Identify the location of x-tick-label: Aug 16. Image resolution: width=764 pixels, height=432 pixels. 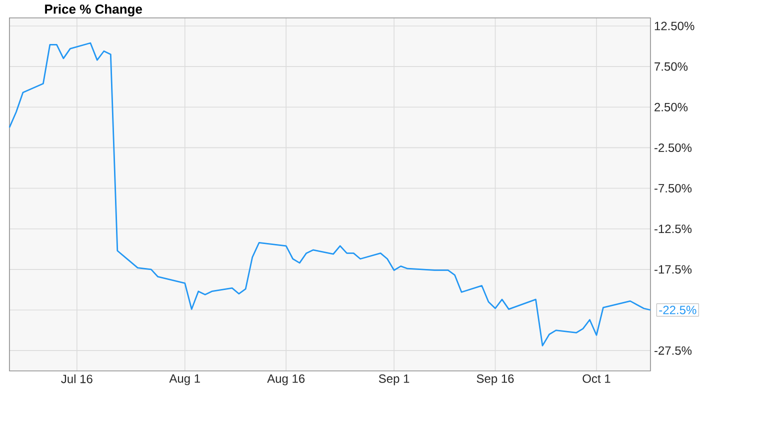
(286, 380).